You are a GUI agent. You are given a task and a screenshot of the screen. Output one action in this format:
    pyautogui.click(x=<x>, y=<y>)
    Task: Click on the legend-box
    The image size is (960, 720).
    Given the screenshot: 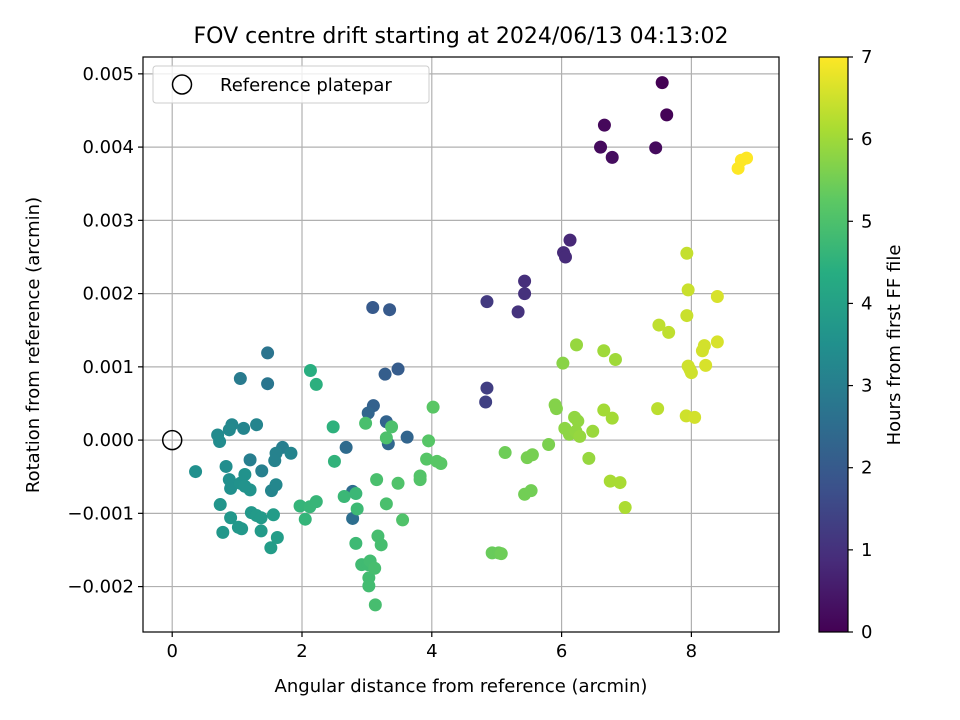 What is the action you would take?
    pyautogui.click(x=291, y=84)
    